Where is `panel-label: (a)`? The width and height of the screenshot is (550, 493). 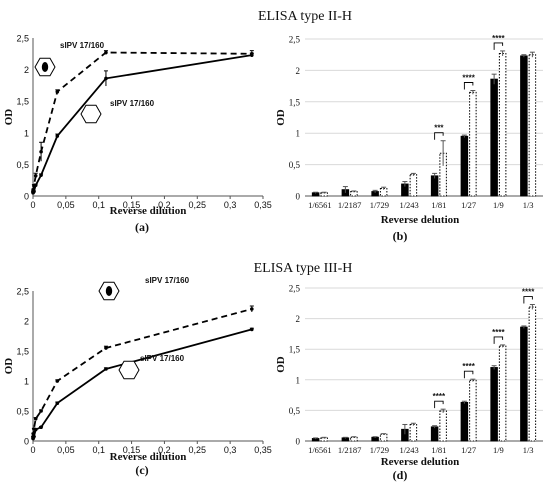 panel-label: (a) is located at coordinates (142, 227).